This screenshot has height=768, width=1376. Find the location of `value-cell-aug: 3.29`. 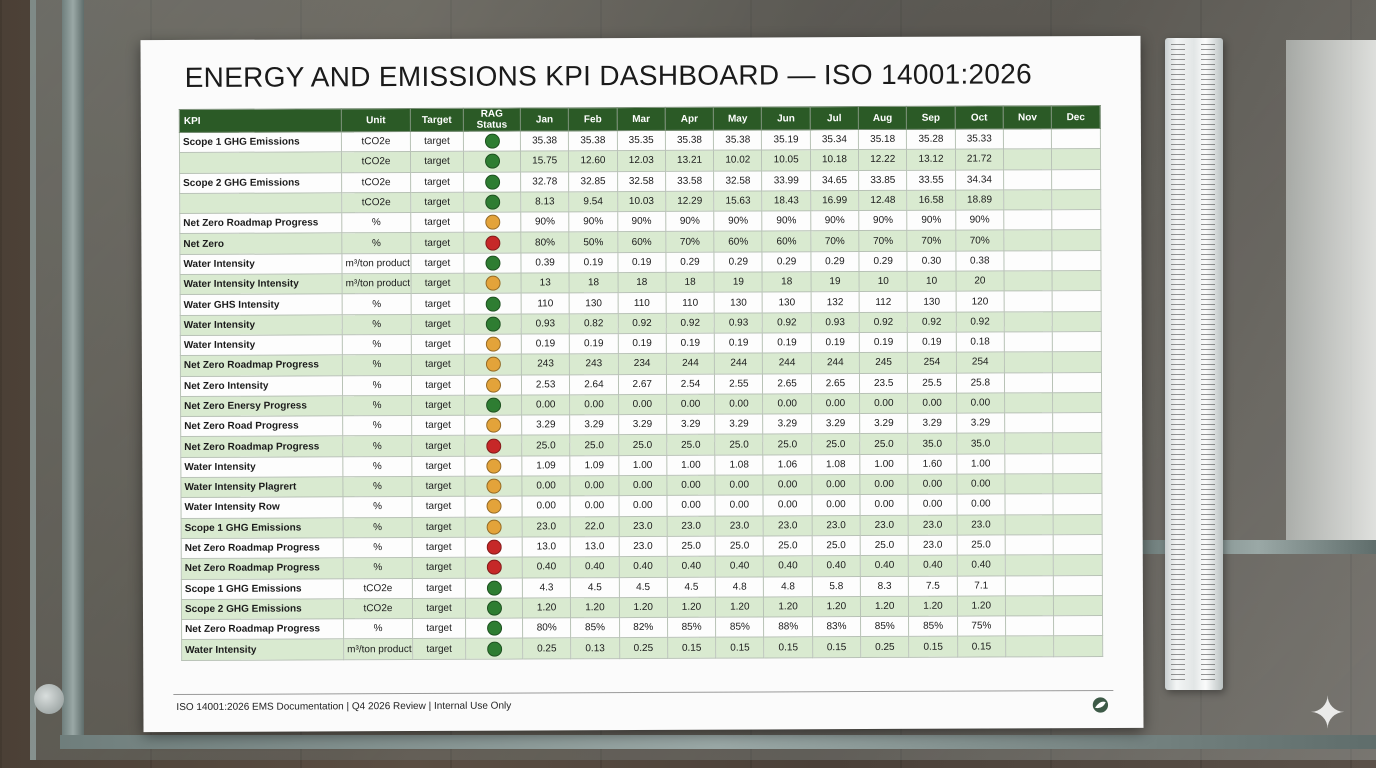

value-cell-aug: 3.29 is located at coordinates (884, 424).